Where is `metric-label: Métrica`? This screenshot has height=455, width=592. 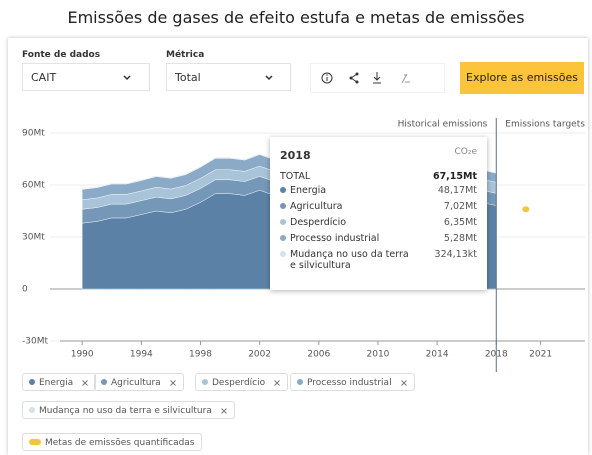
metric-label: Métrica is located at coordinates (185, 55).